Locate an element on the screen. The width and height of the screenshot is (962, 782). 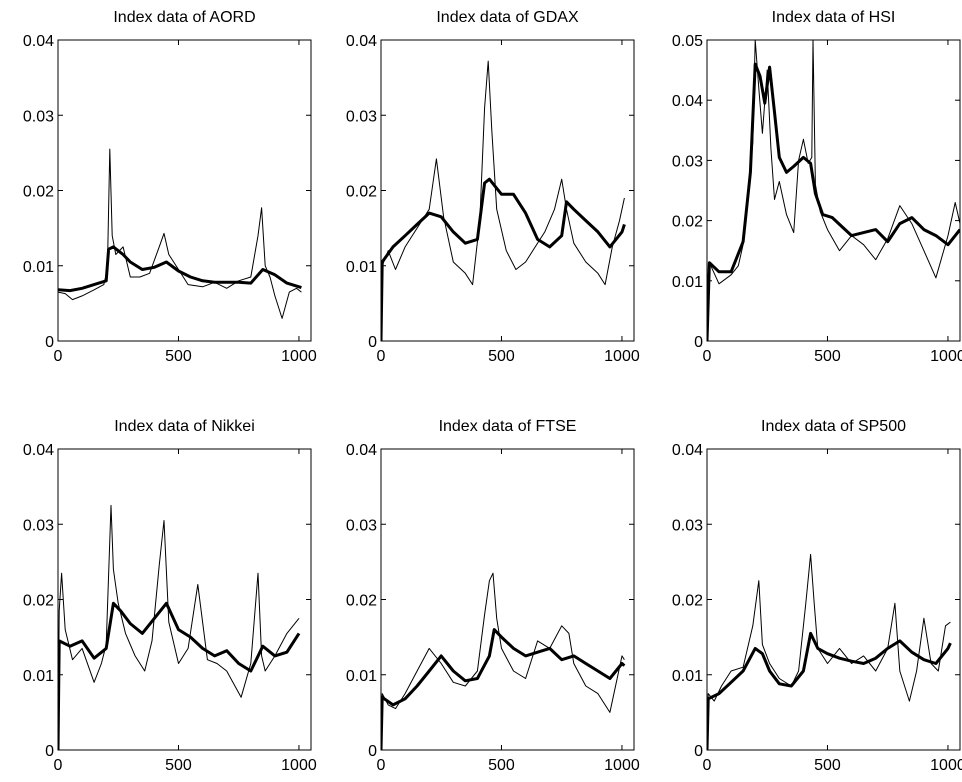
chart-title: Index data of AORD is located at coordinates (184, 17).